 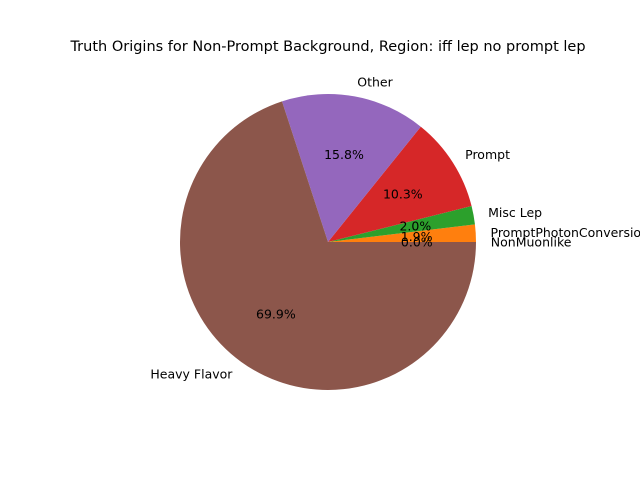 I want to click on percent-labels: 0.0%1.9%2.0% 10.3% 15.8% 69.9%, so click(x=344, y=234).